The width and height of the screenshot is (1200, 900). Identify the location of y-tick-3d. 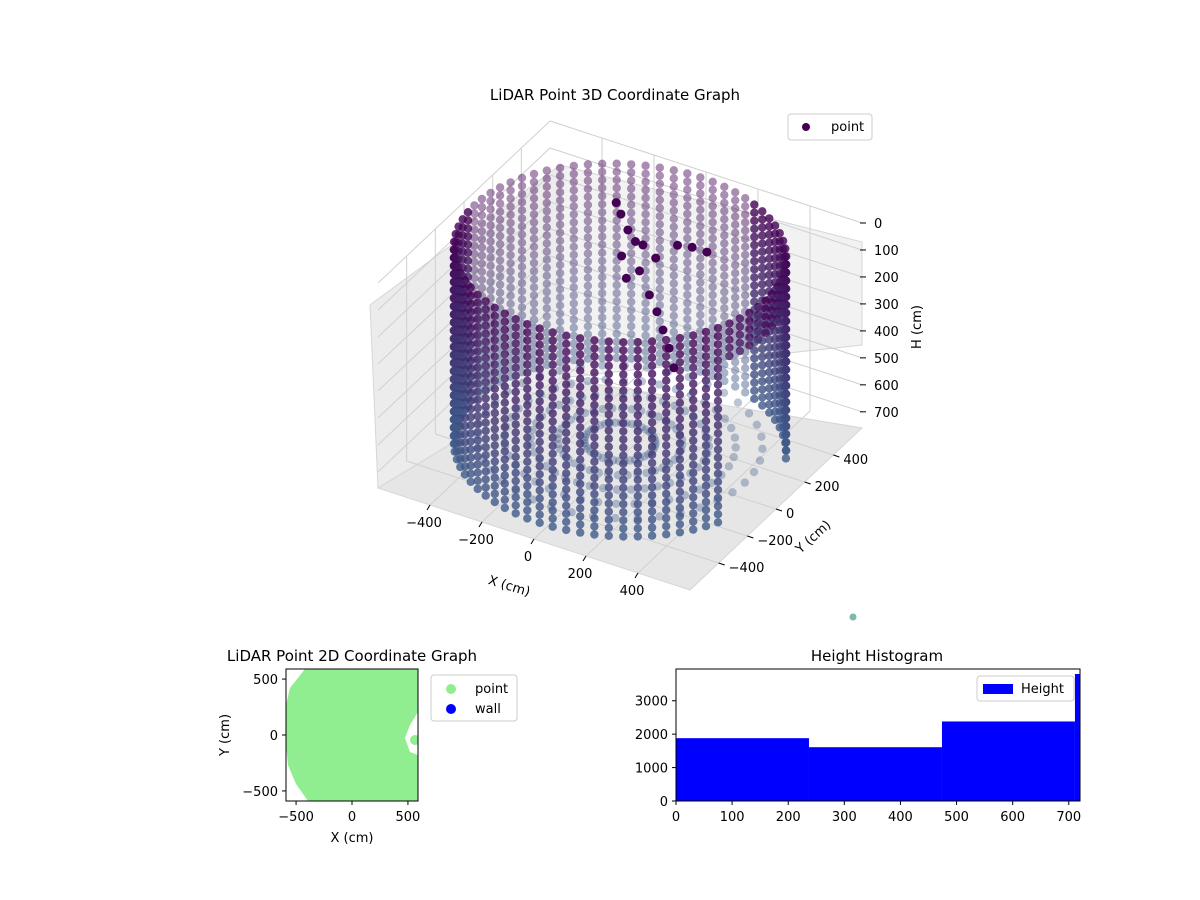
(836, 456).